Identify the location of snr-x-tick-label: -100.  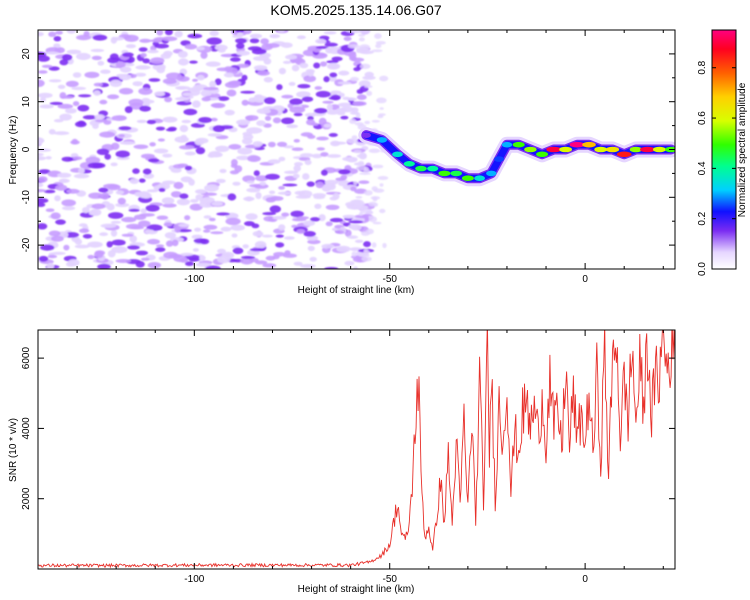
(194, 579).